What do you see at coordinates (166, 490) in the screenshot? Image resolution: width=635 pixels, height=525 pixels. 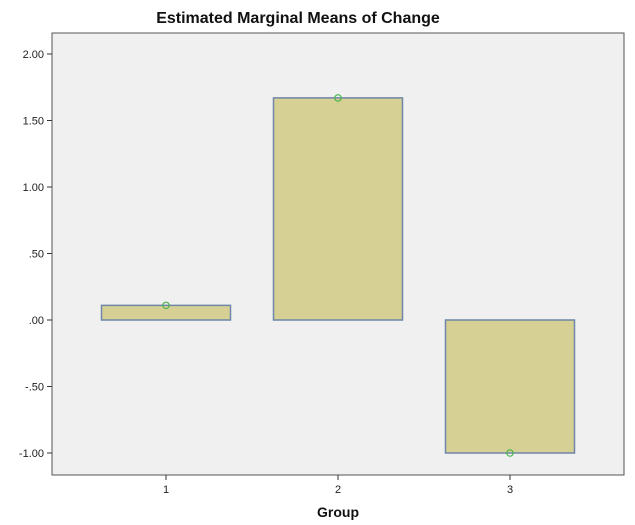 I see `x-tick-label: 1` at bounding box center [166, 490].